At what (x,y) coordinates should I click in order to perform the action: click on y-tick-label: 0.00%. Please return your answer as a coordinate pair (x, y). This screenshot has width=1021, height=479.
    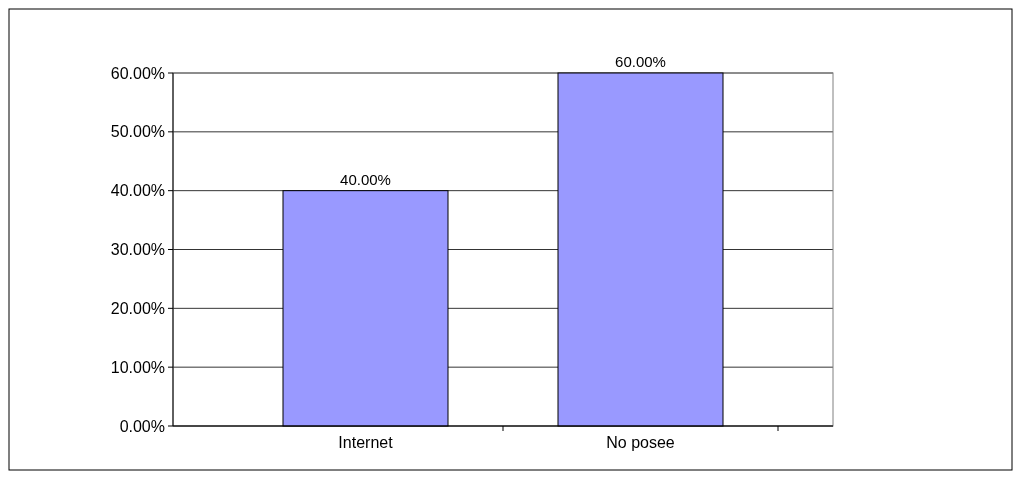
    Looking at the image, I should click on (142, 426).